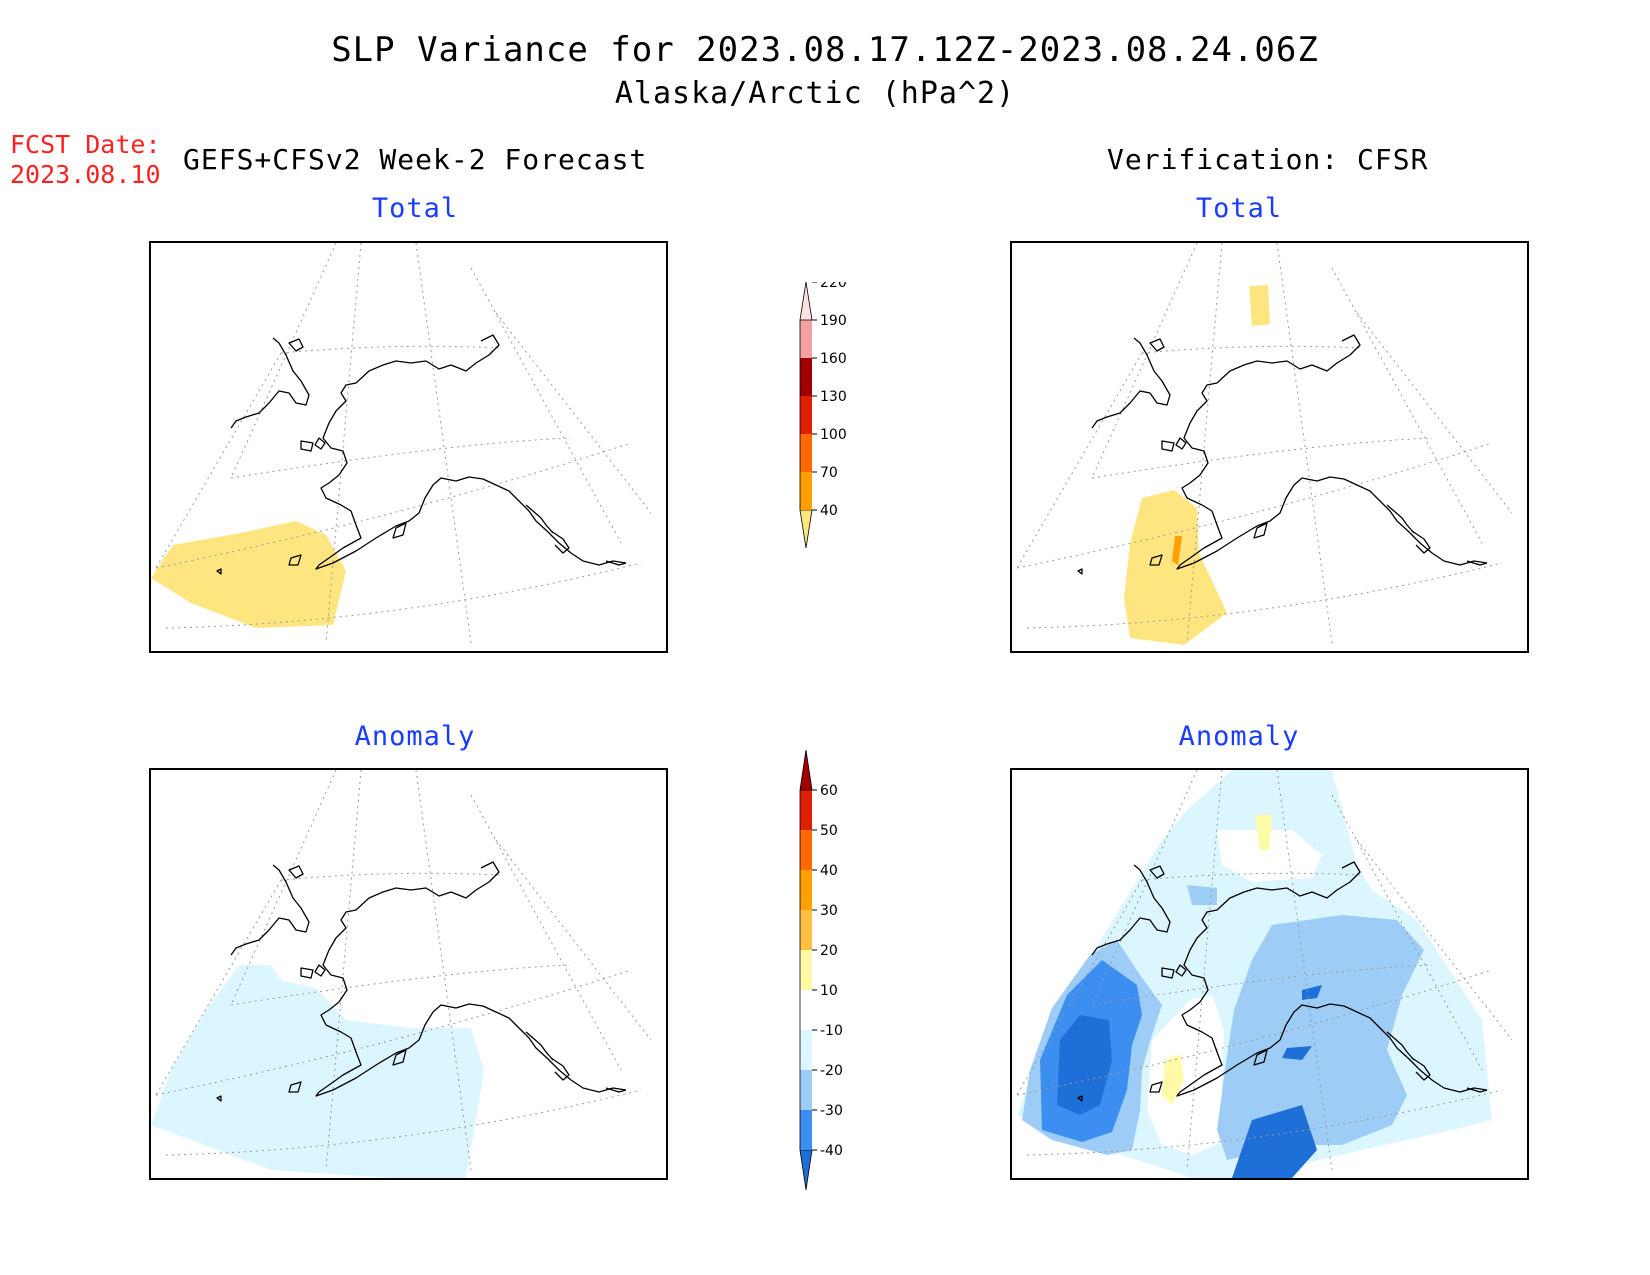 This screenshot has height=1275, width=1650. Describe the element at coordinates (831, 1031) in the screenshot. I see `colorbar-tick-label: -10` at that location.